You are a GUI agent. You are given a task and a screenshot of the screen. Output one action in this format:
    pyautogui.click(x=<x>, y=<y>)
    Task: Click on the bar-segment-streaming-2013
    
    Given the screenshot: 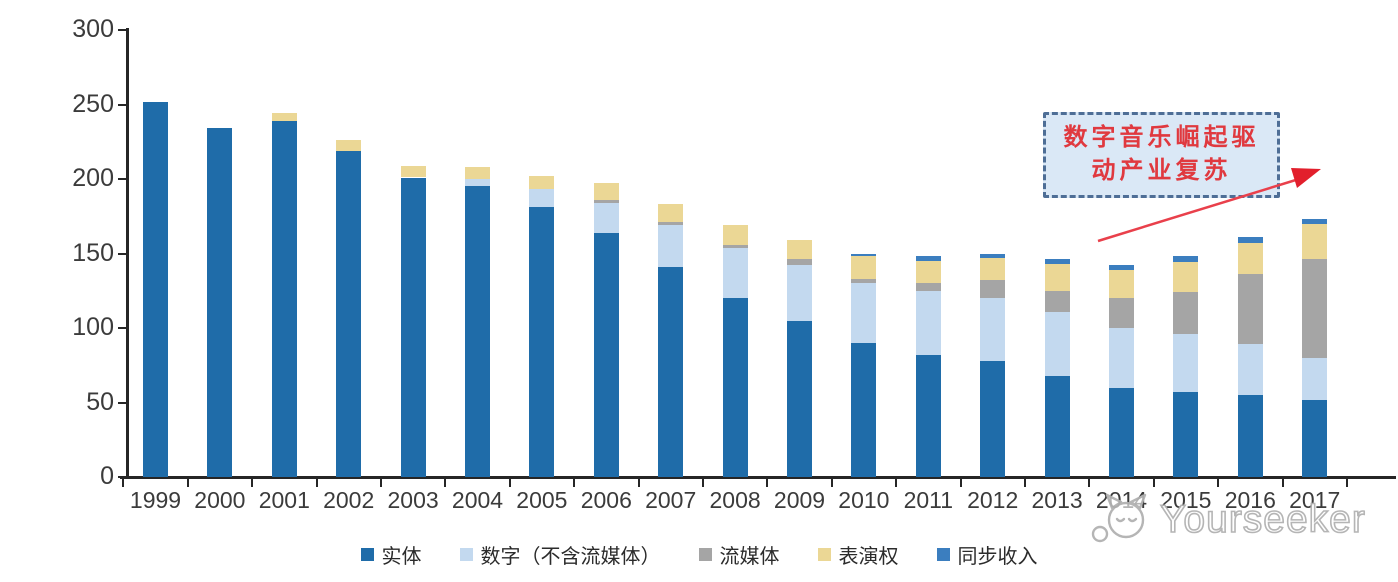 What is the action you would take?
    pyautogui.click(x=1057, y=301)
    